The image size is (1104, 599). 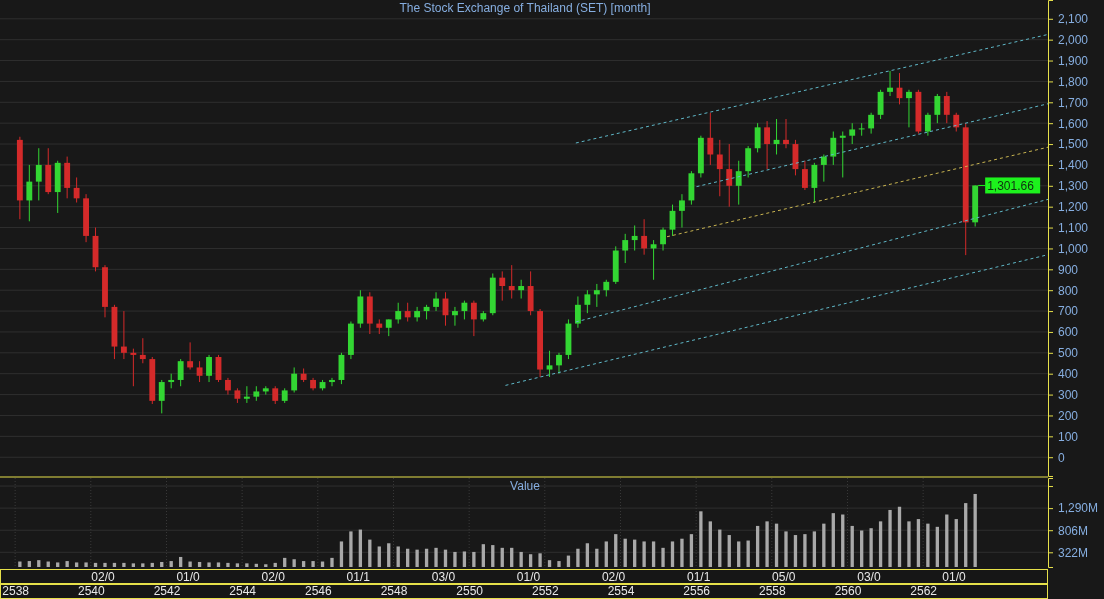 I want to click on y-tick-label: 806M, so click(x=1073, y=530).